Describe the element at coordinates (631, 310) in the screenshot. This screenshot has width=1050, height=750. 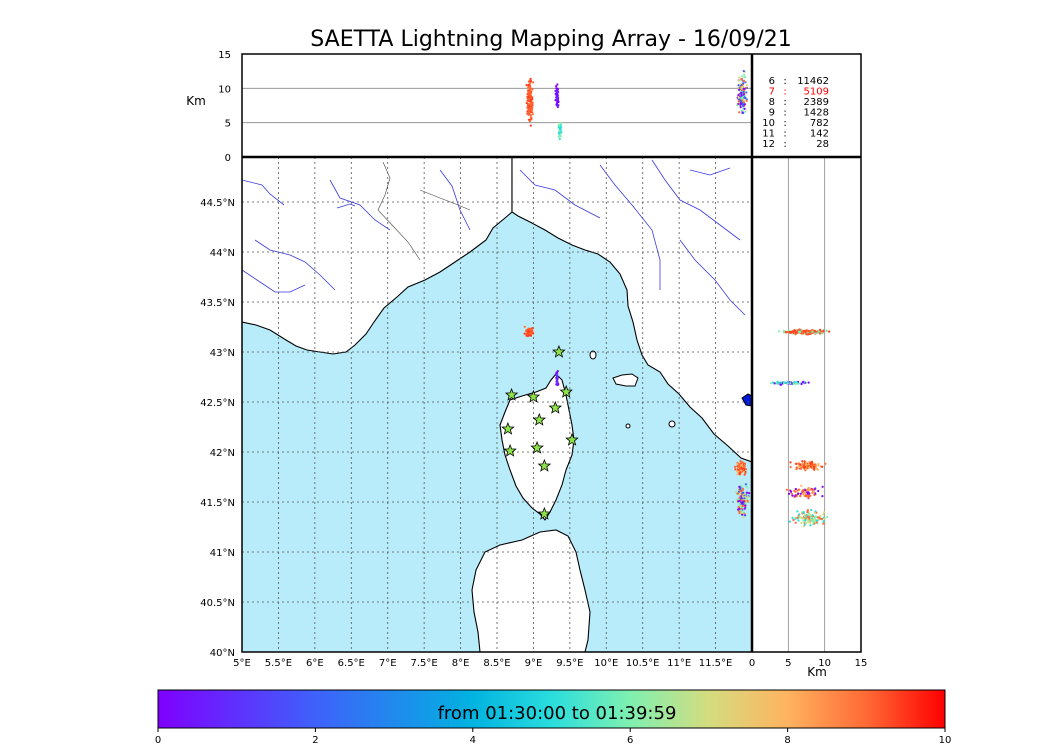
I see `mainland-italy` at that location.